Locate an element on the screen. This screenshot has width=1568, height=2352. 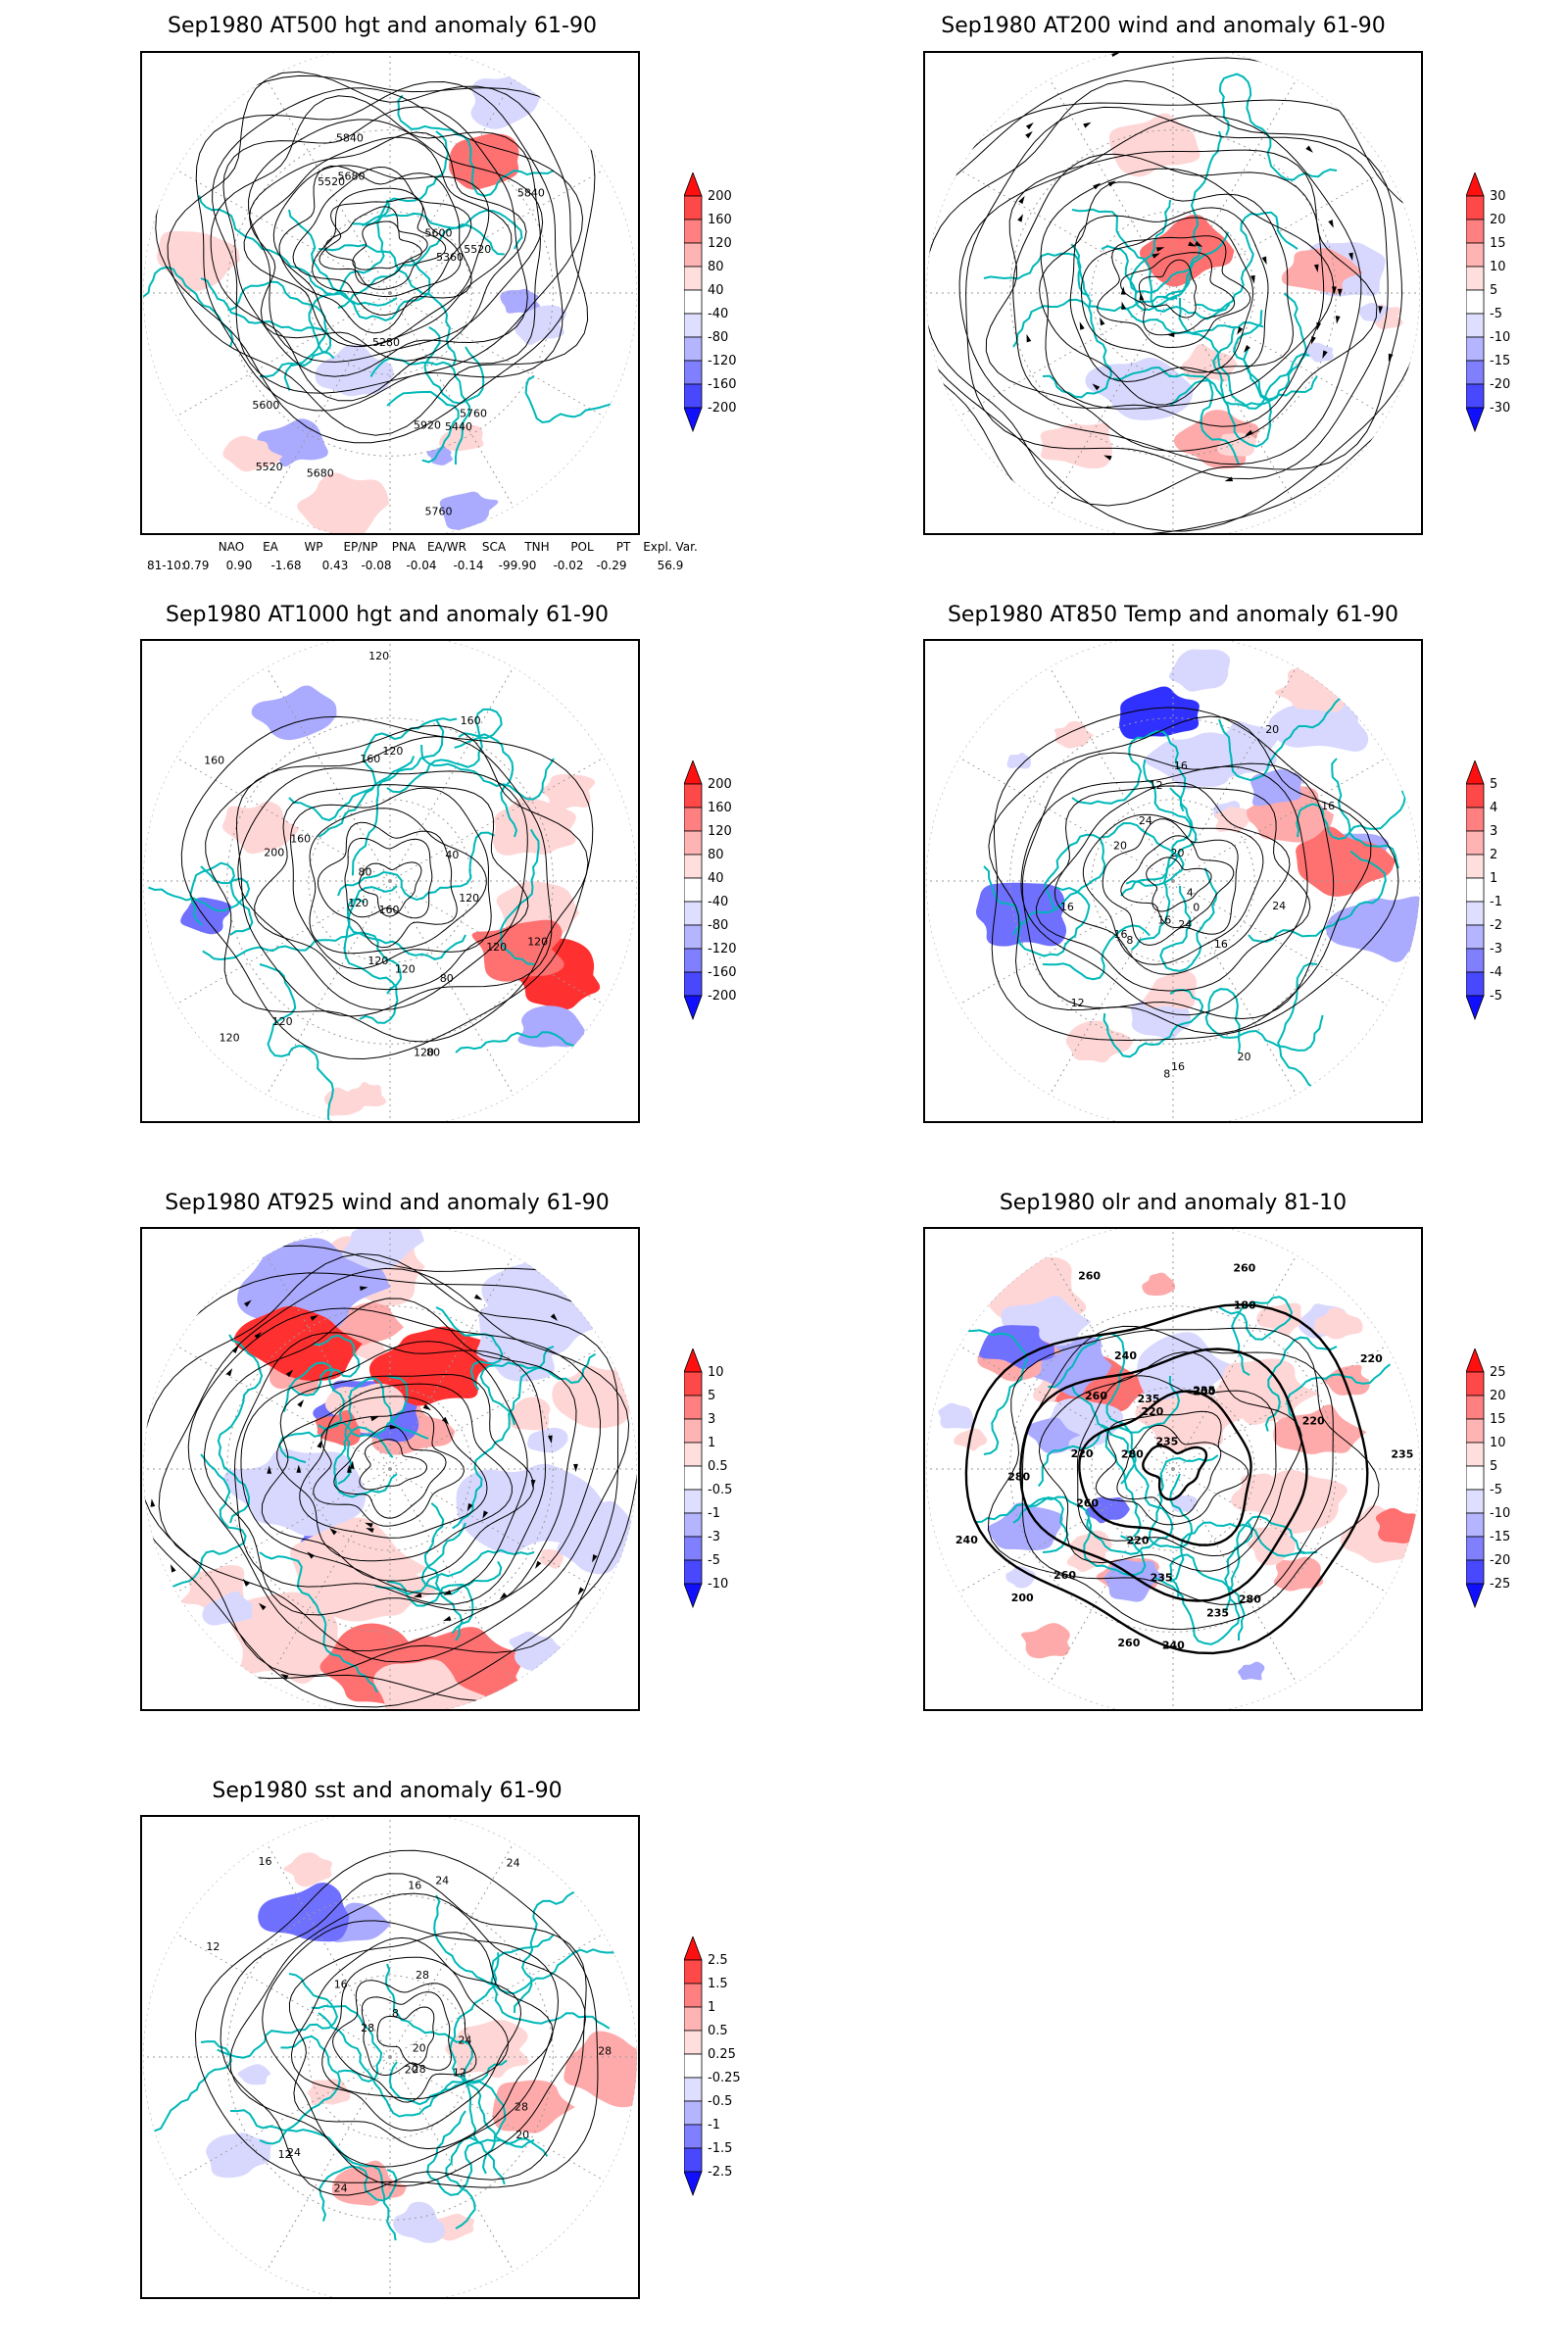
index-value: -0.08 is located at coordinates (376, 565).